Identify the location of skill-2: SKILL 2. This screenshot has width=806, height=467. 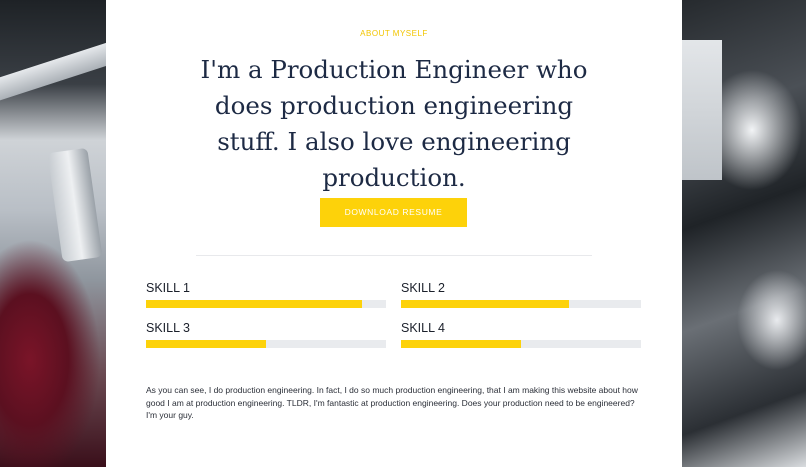
(521, 294).